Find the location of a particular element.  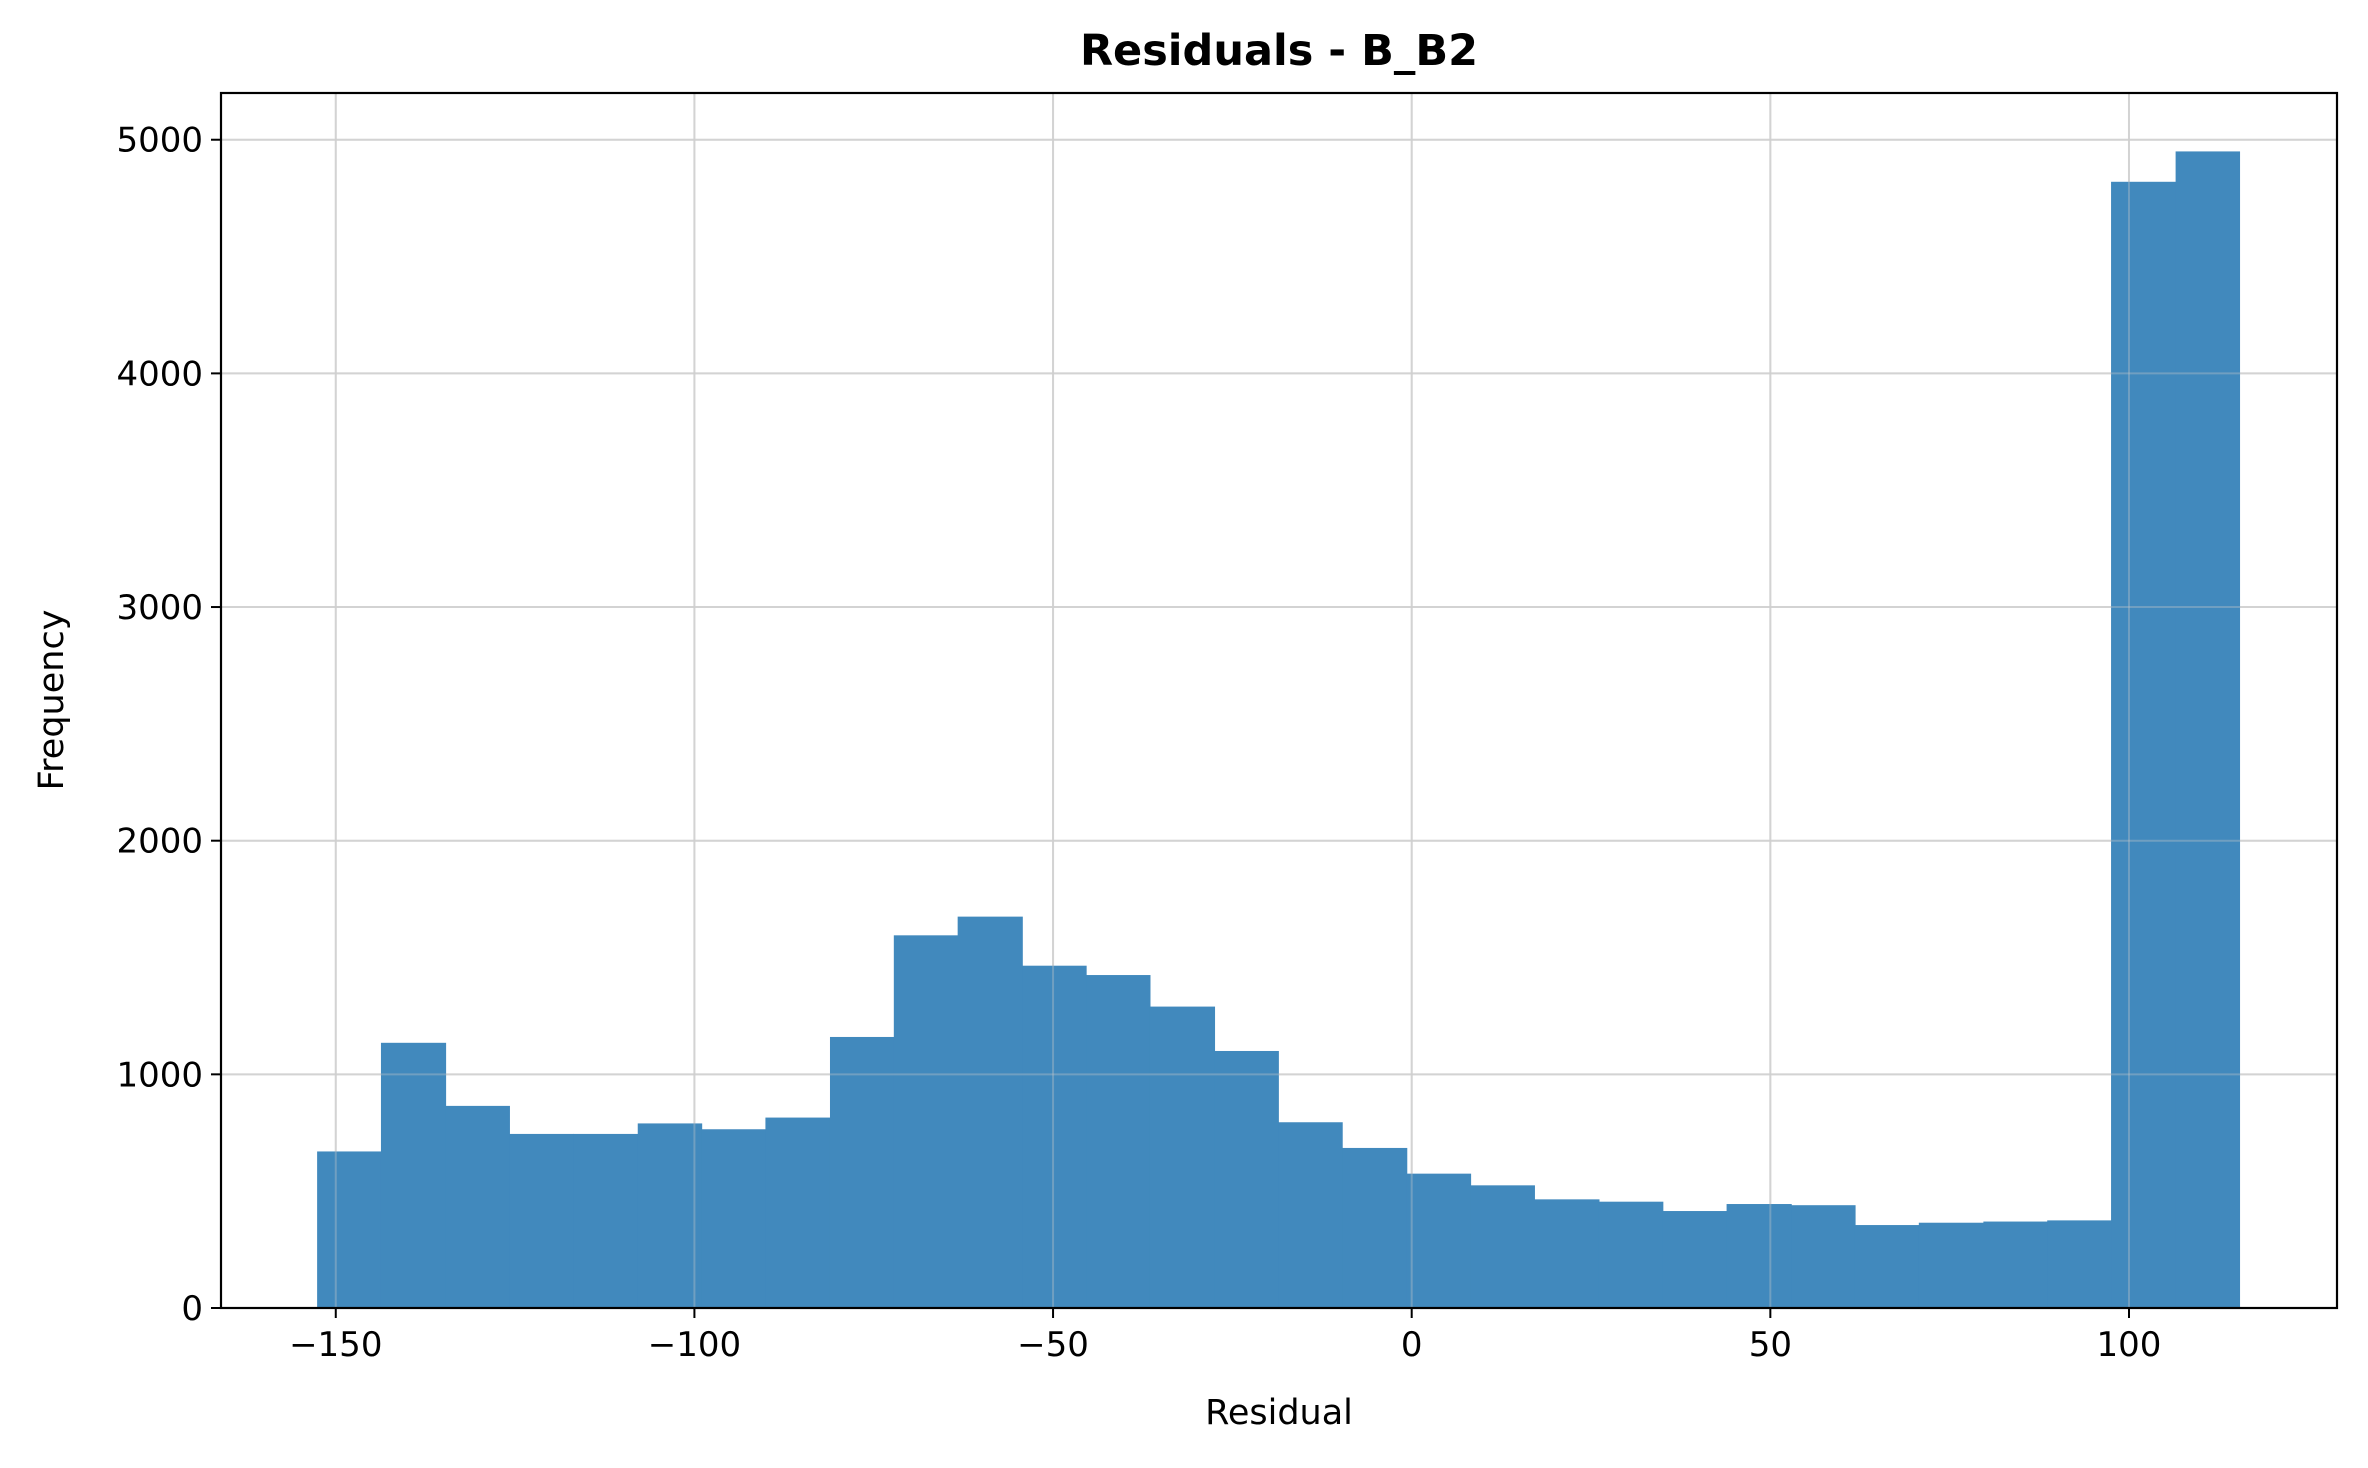

y-tick-label: 3000 is located at coordinates (159, 608).